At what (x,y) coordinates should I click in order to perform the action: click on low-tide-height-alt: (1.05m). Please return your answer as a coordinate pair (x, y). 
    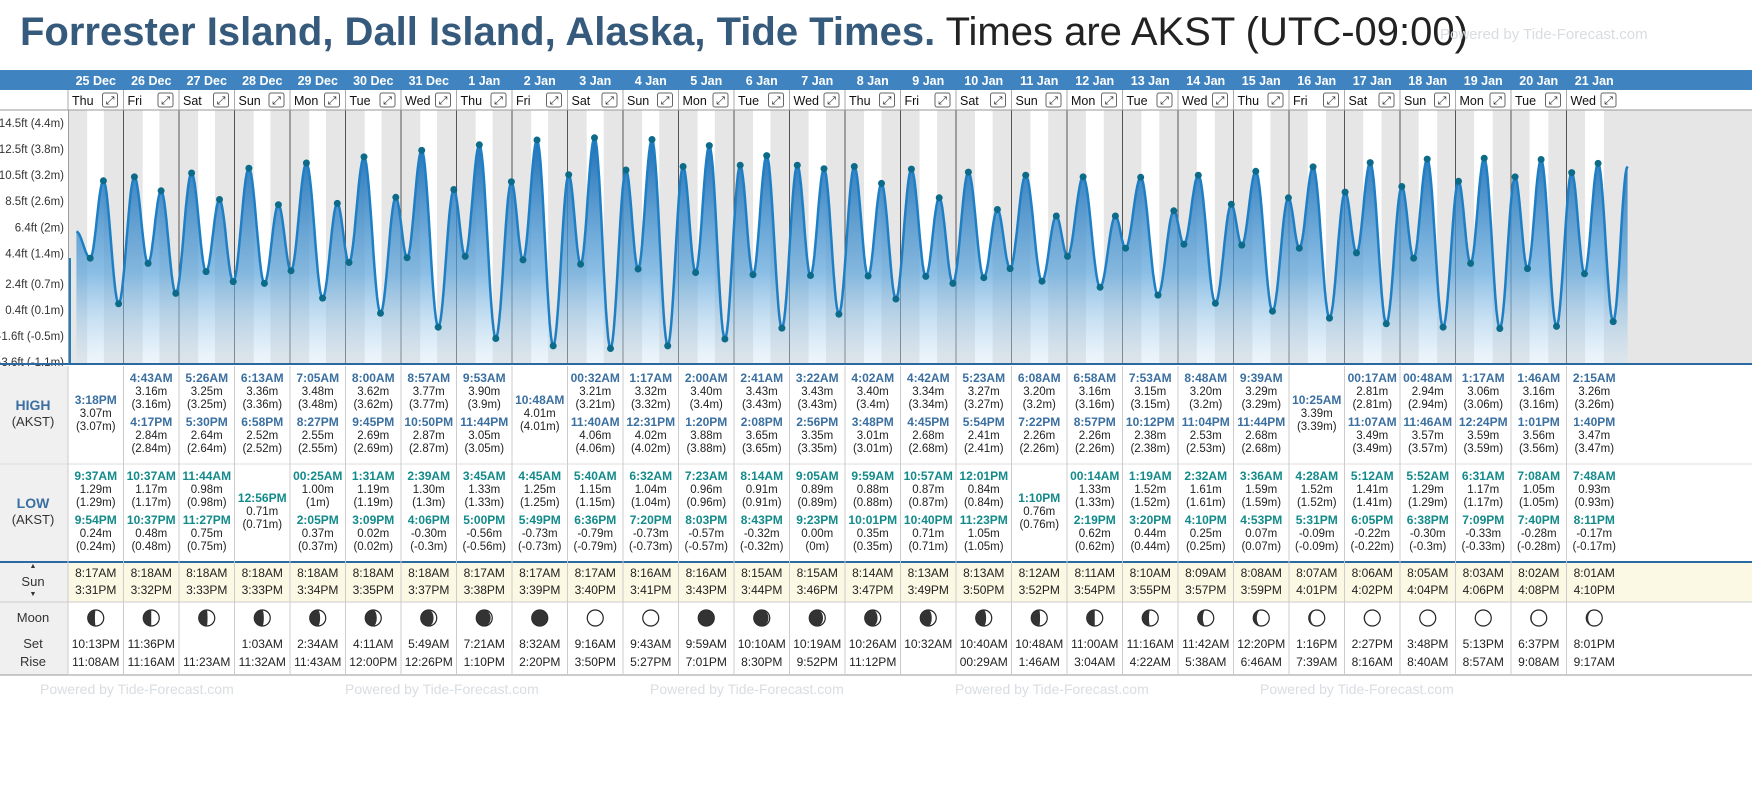
    Looking at the image, I should click on (984, 547).